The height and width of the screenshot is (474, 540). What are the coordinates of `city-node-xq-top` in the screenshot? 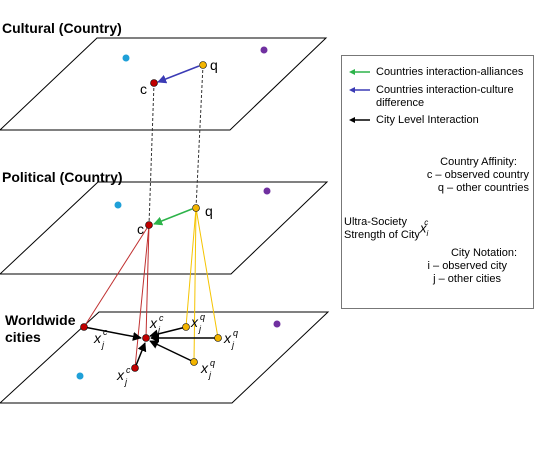 It's located at (186, 327).